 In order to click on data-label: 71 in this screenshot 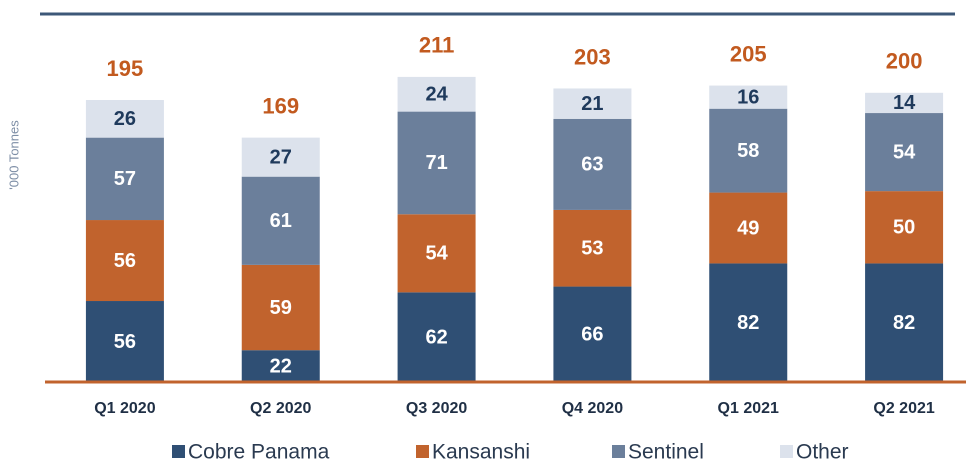, I will do `click(436, 163)`.